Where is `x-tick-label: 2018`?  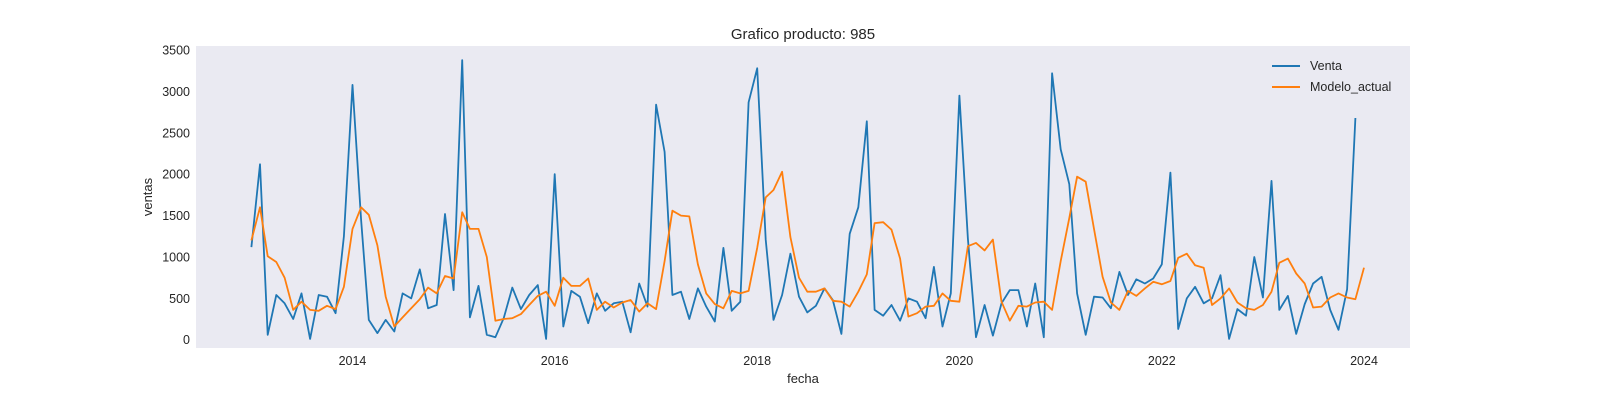 x-tick-label: 2018 is located at coordinates (757, 361).